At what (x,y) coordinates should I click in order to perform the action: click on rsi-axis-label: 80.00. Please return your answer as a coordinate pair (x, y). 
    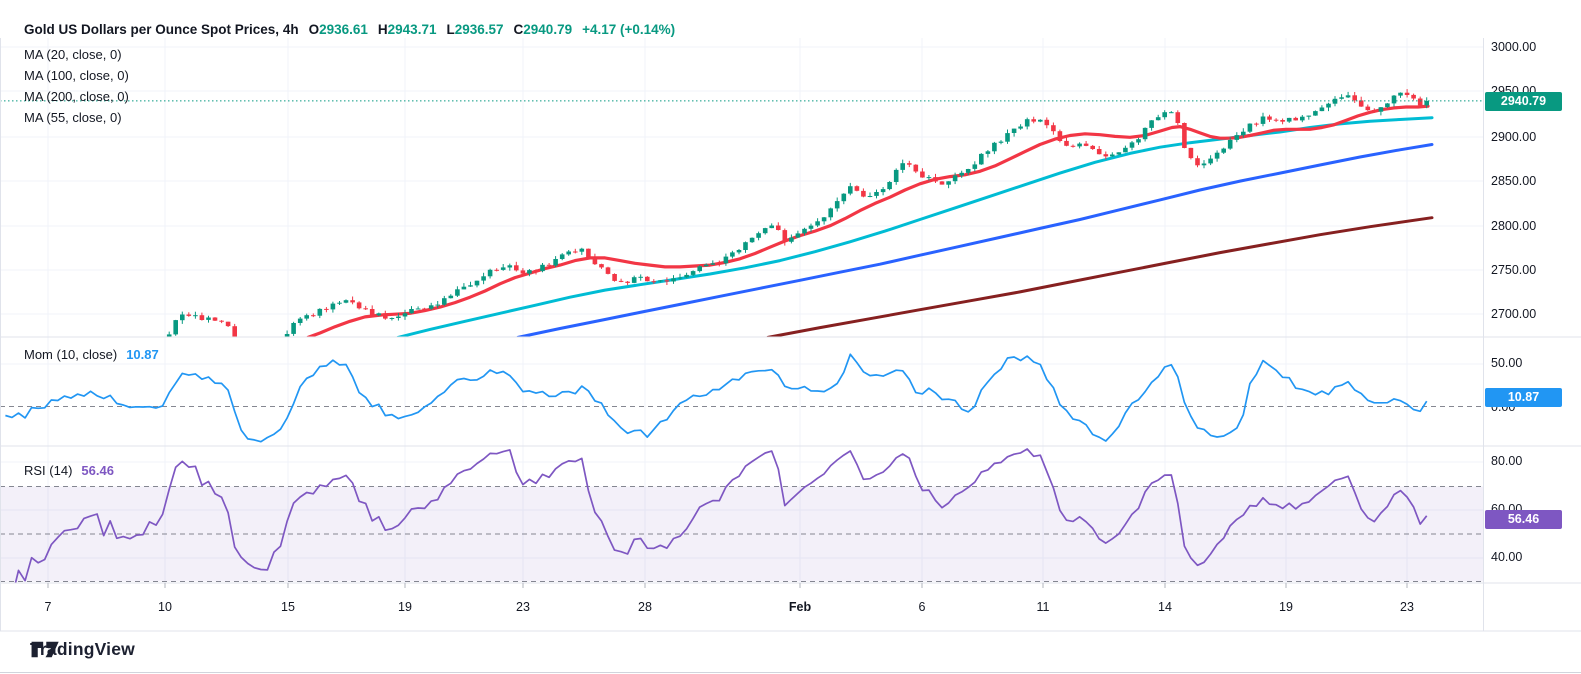
    Looking at the image, I should click on (1507, 461).